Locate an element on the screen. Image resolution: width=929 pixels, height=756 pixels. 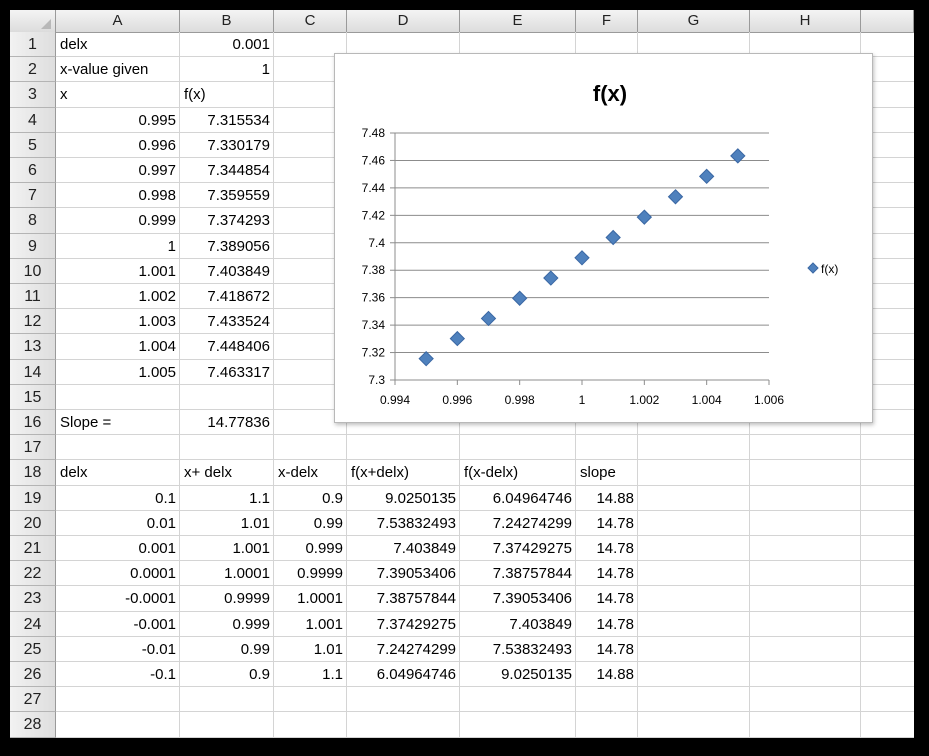
cell-a14: 1.005 is located at coordinates (157, 372).